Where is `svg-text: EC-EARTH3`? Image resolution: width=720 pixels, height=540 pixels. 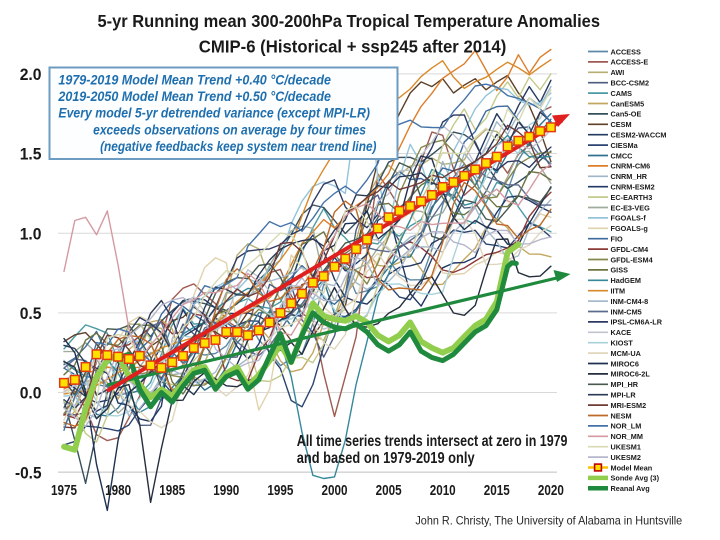 svg-text: EC-EARTH3 is located at coordinates (632, 197).